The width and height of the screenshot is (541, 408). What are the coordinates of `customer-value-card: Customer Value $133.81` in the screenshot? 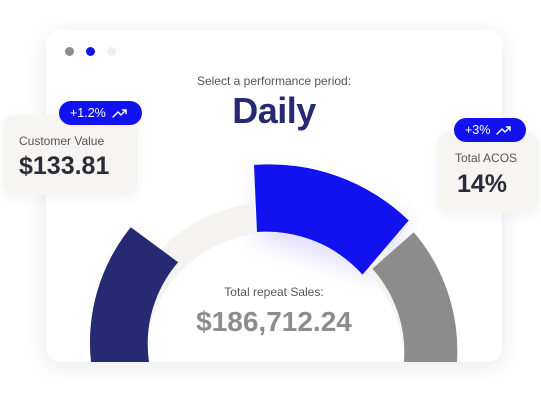 It's located at (70, 155).